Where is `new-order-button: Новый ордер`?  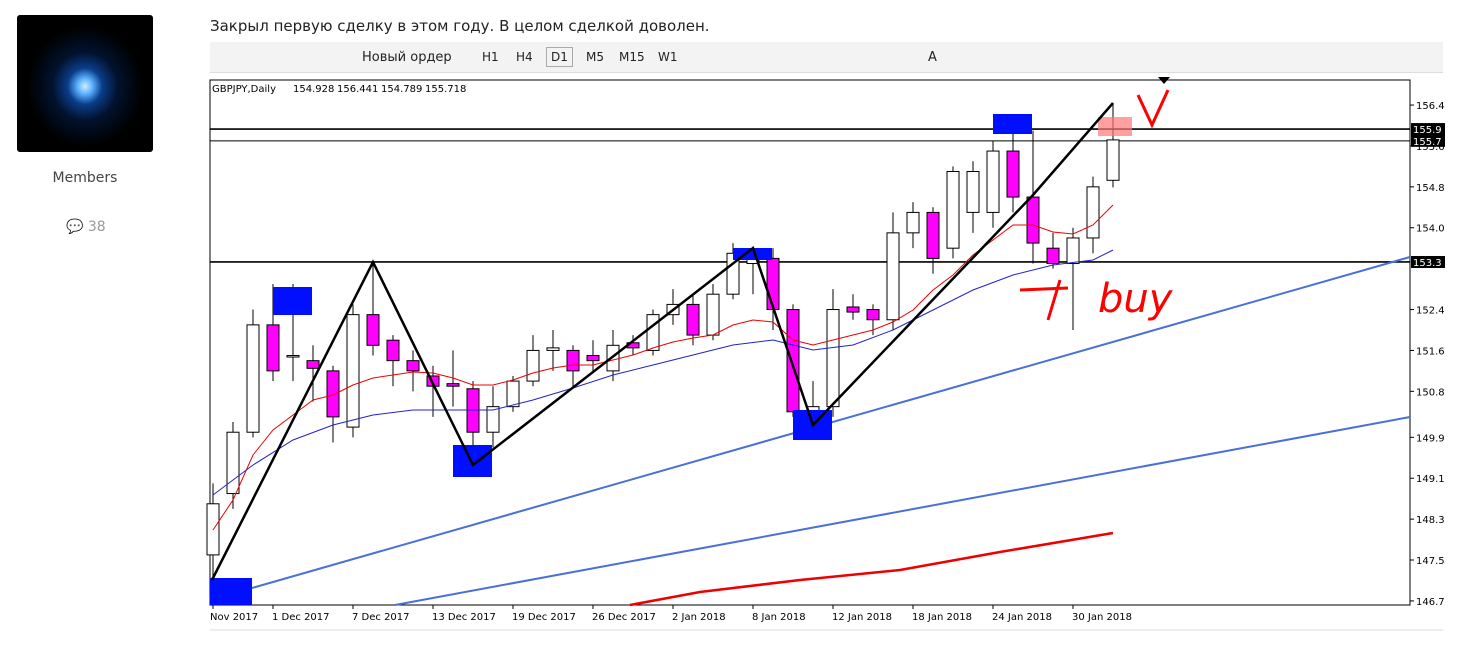 new-order-button: Новый ордер is located at coordinates (407, 57).